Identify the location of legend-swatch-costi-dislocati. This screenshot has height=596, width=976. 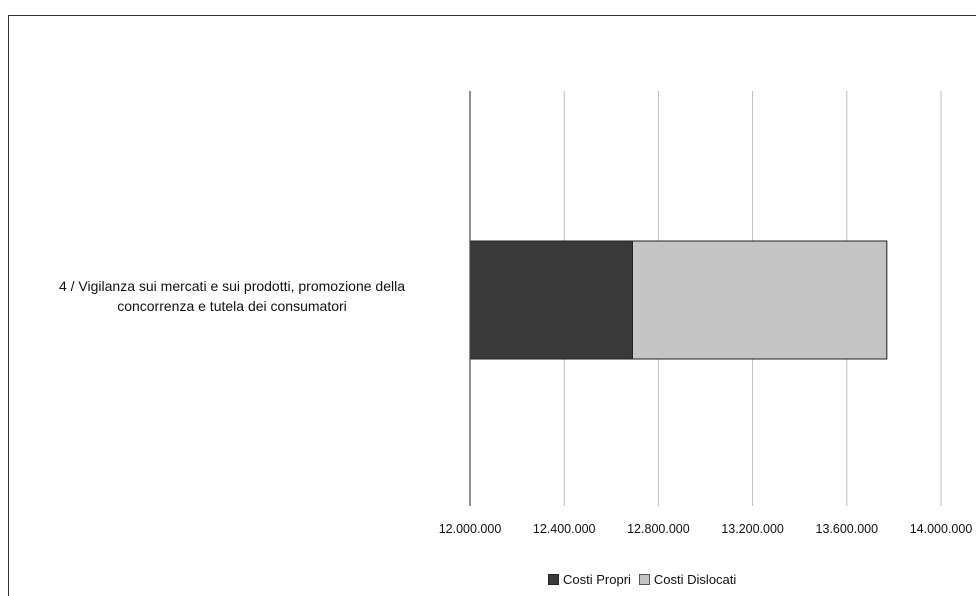
(644, 579).